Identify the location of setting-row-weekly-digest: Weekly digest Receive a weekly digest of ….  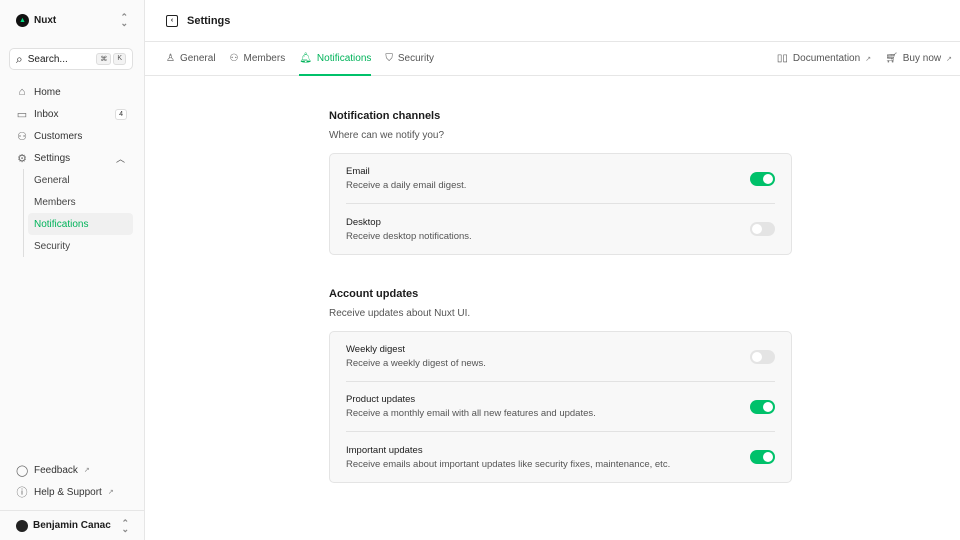
(560, 357).